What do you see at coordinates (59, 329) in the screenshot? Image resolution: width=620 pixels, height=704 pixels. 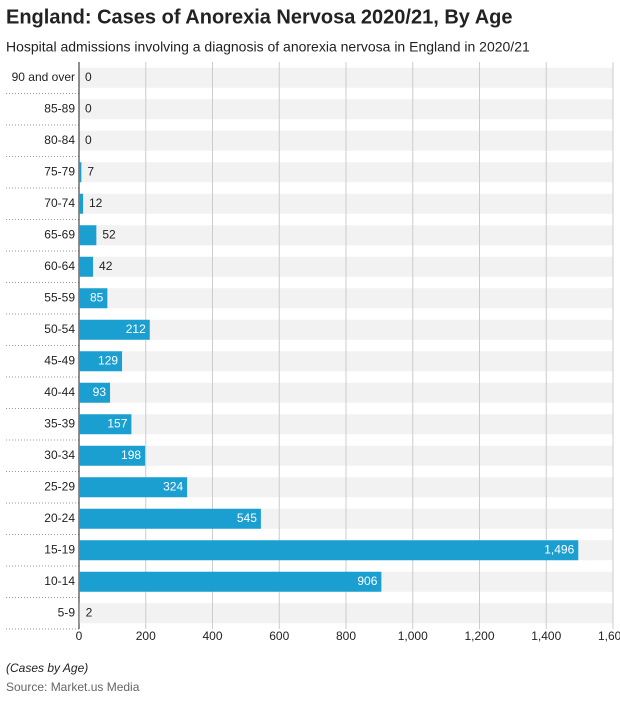 I see `y-tick-label: 50-54` at bounding box center [59, 329].